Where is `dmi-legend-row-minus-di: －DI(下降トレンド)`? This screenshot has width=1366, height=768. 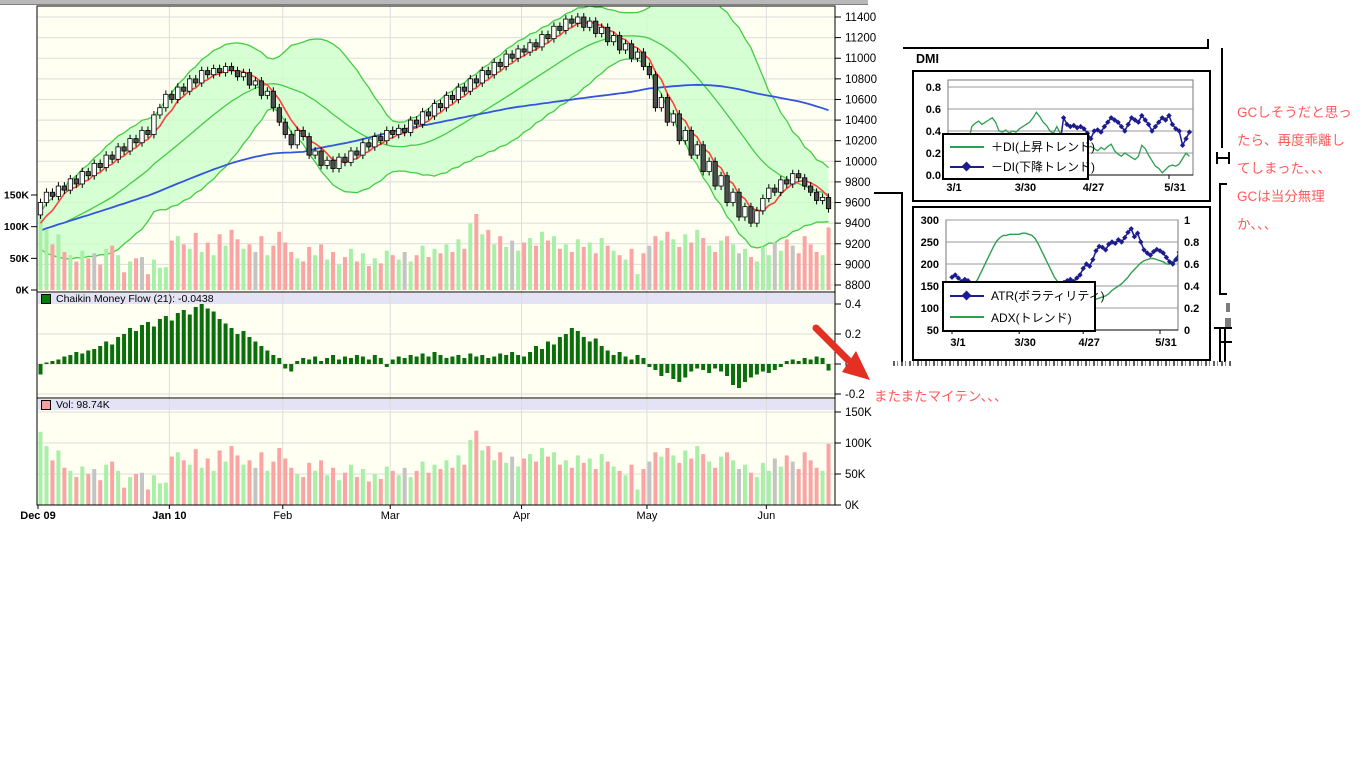 dmi-legend-row-minus-di: －DI(下降トレンド) is located at coordinates (1022, 166).